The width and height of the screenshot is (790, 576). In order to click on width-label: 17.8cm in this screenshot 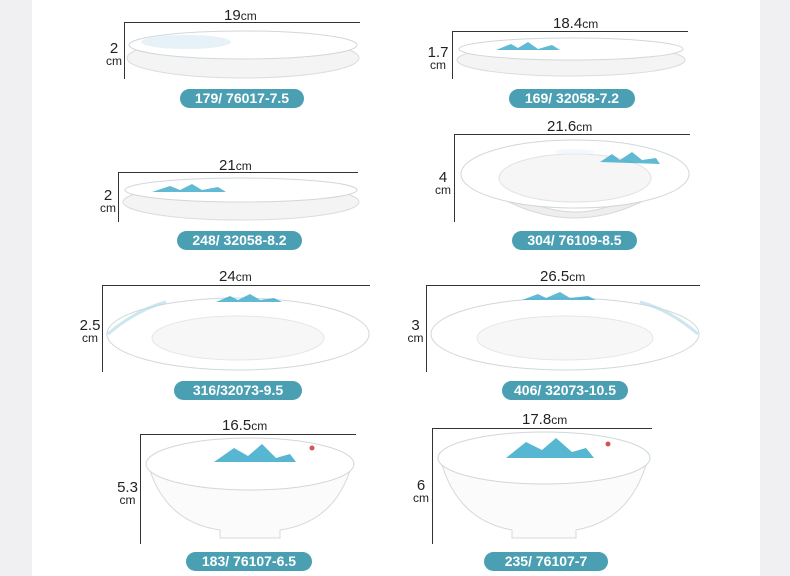, I will do `click(545, 419)`.